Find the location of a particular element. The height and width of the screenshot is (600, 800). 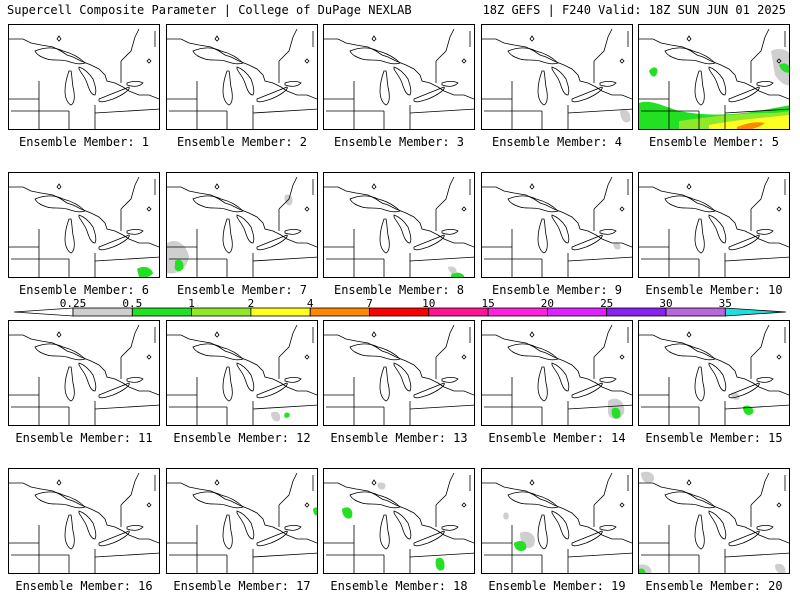

member-label: Ensemble Member: 7 is located at coordinates (242, 290).